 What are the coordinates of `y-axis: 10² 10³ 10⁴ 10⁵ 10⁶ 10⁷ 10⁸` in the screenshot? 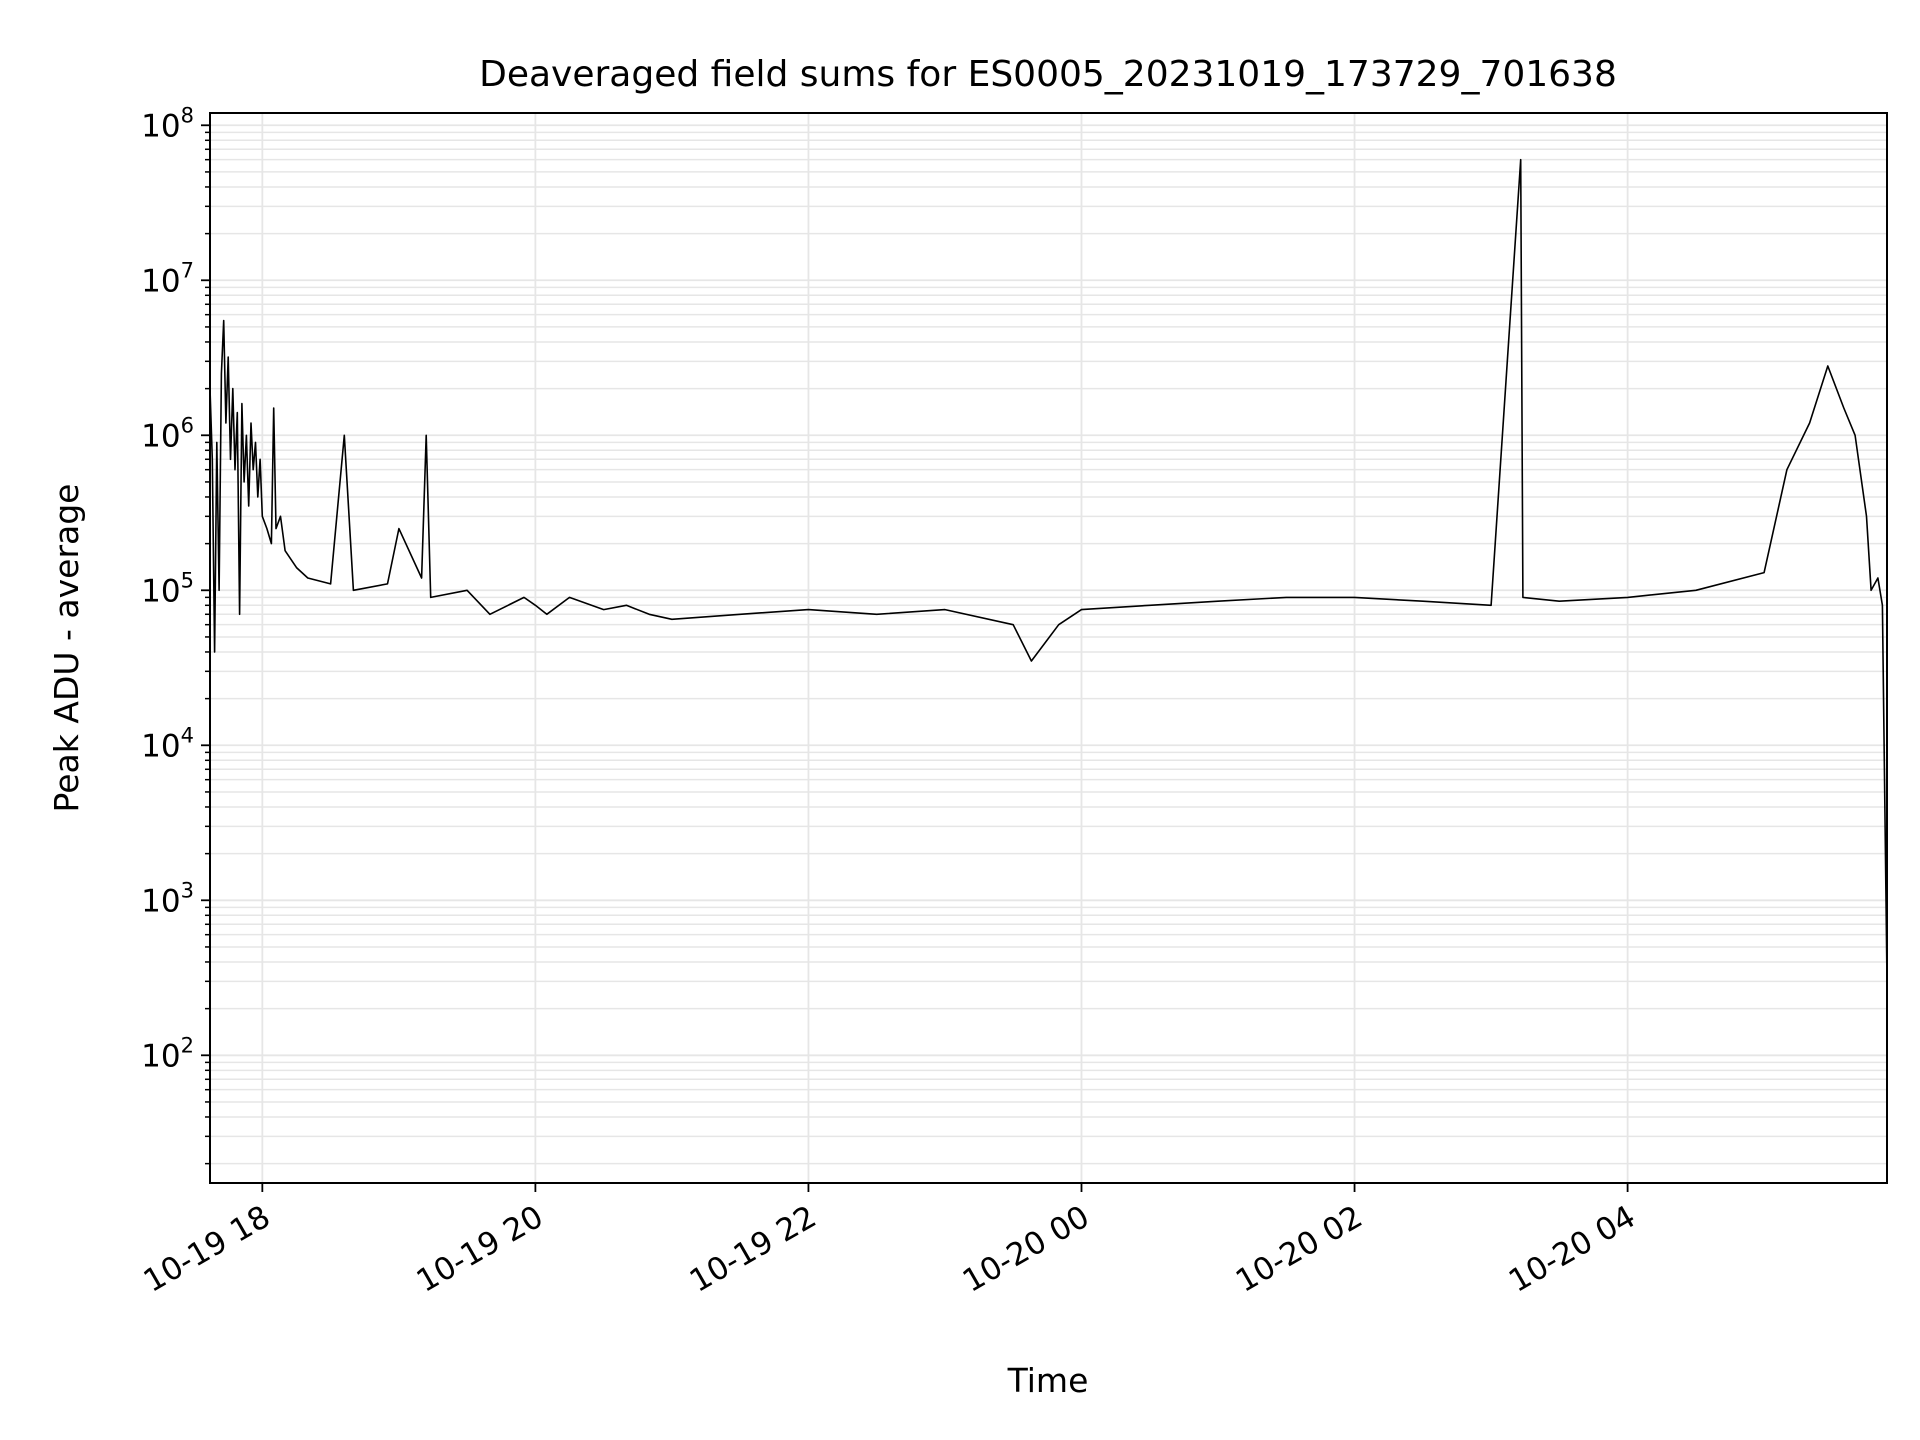 It's located at (175, 634).